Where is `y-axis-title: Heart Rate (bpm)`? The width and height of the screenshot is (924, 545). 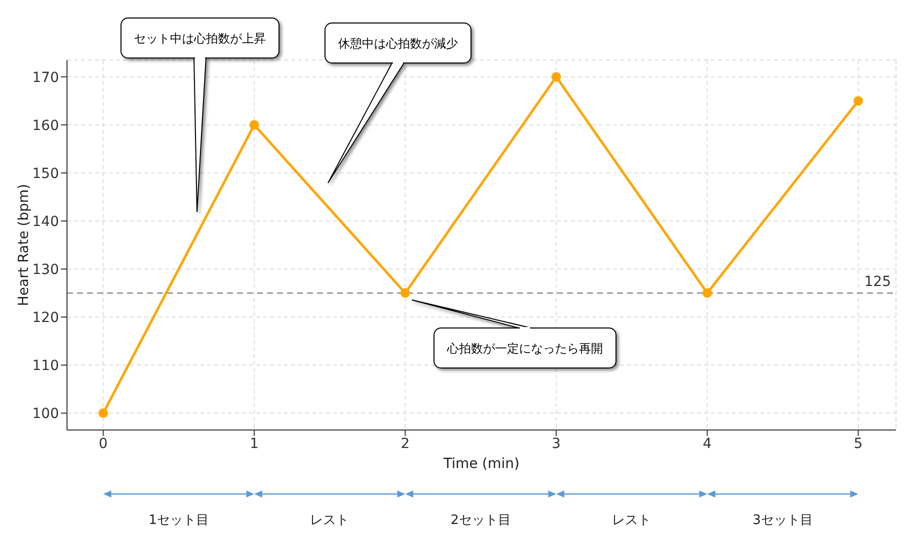 y-axis-title: Heart Rate (bpm) is located at coordinates (24, 245).